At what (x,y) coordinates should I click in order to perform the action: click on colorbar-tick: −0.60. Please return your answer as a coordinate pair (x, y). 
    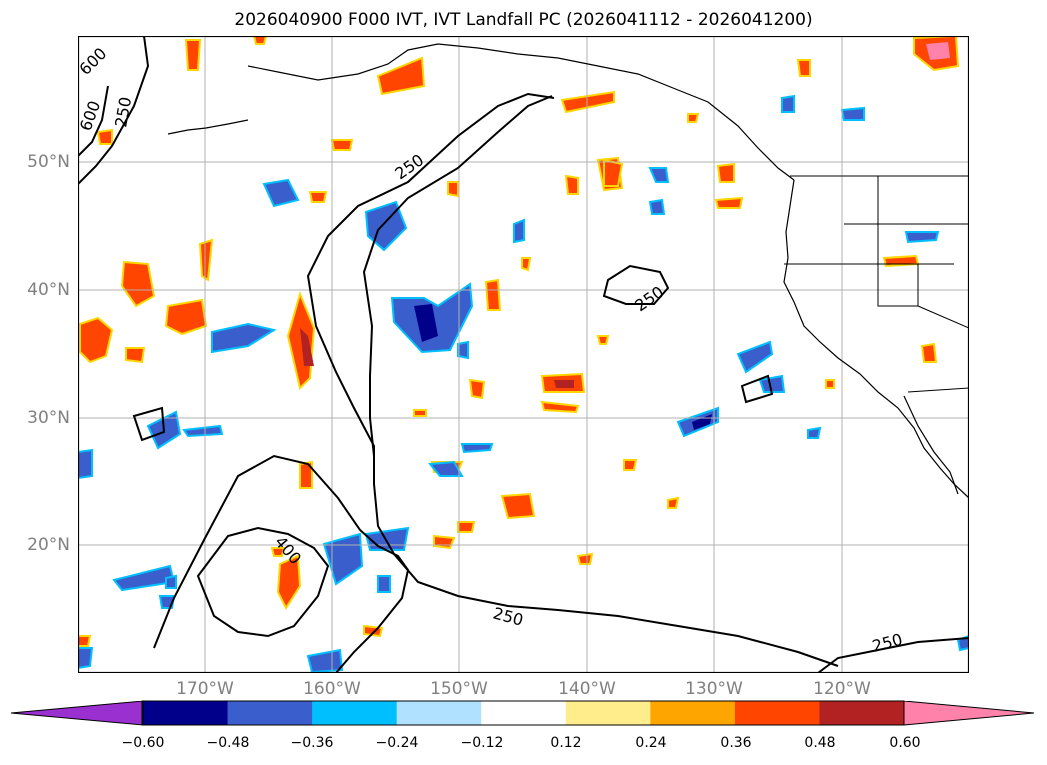
    Looking at the image, I should click on (143, 743).